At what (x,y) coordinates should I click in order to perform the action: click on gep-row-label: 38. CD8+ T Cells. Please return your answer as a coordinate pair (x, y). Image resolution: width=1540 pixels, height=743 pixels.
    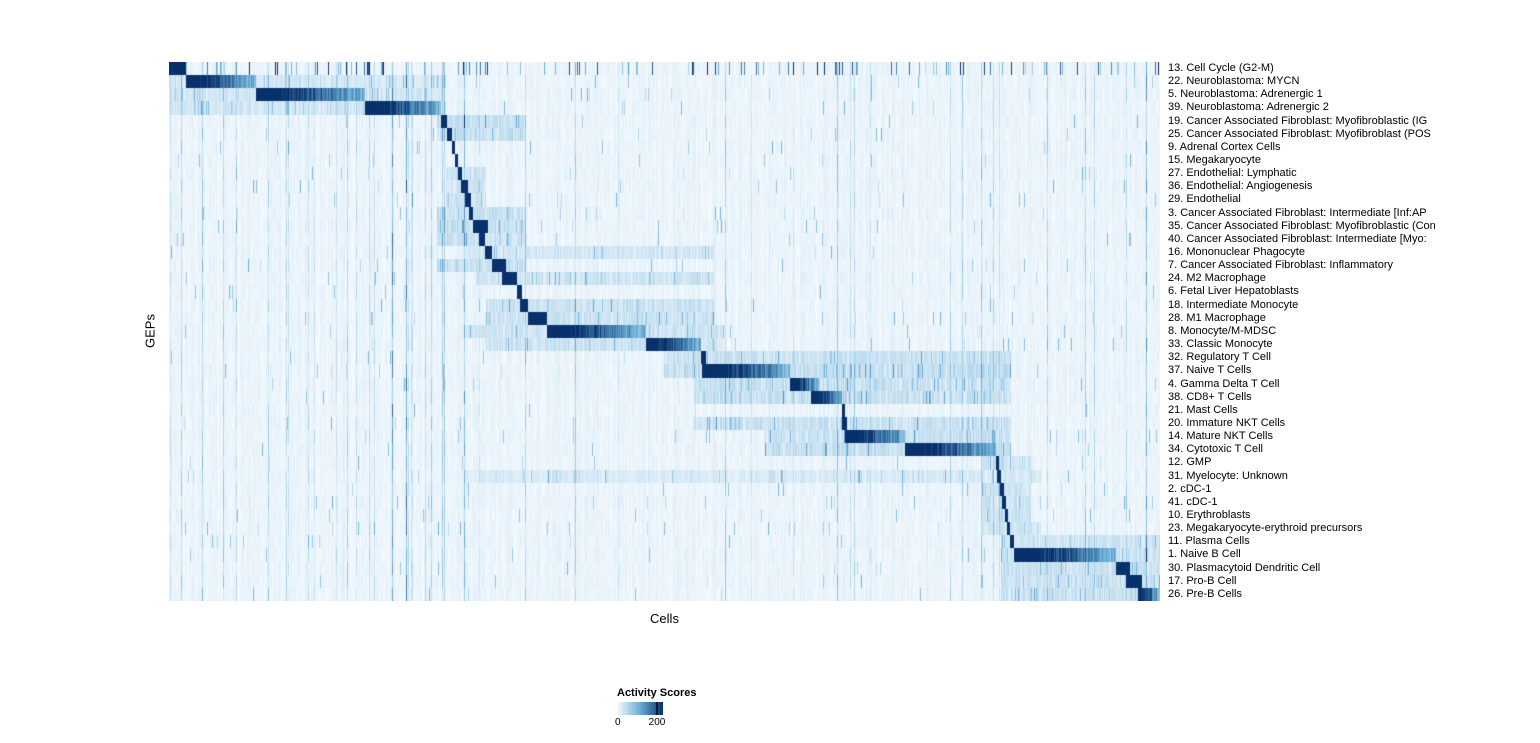
    Looking at the image, I should click on (1210, 396).